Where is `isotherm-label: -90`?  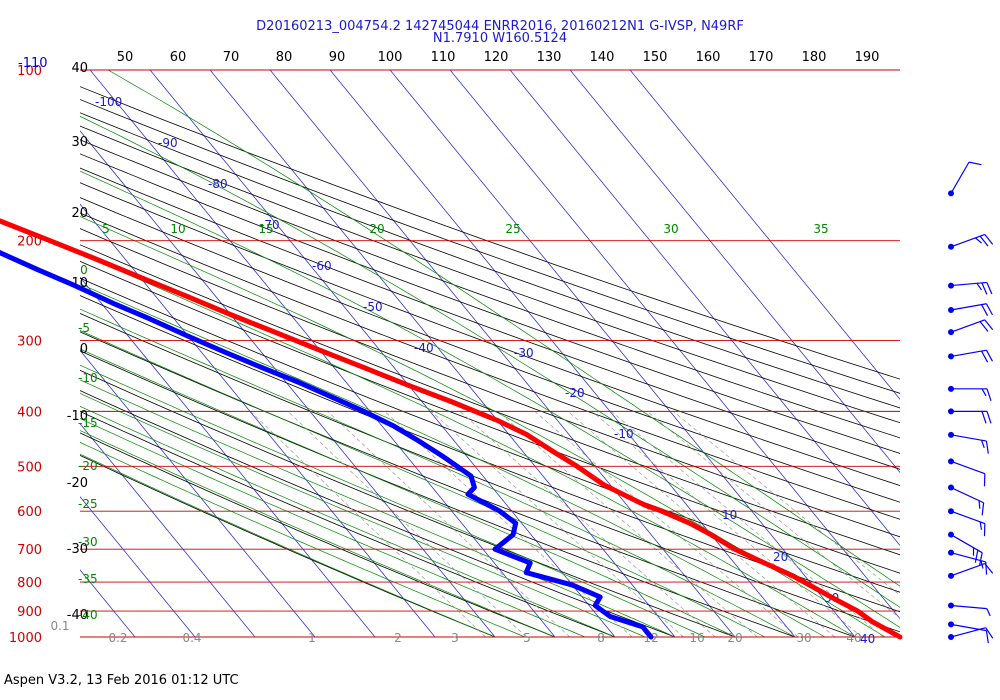
isotherm-label: -90 is located at coordinates (168, 143).